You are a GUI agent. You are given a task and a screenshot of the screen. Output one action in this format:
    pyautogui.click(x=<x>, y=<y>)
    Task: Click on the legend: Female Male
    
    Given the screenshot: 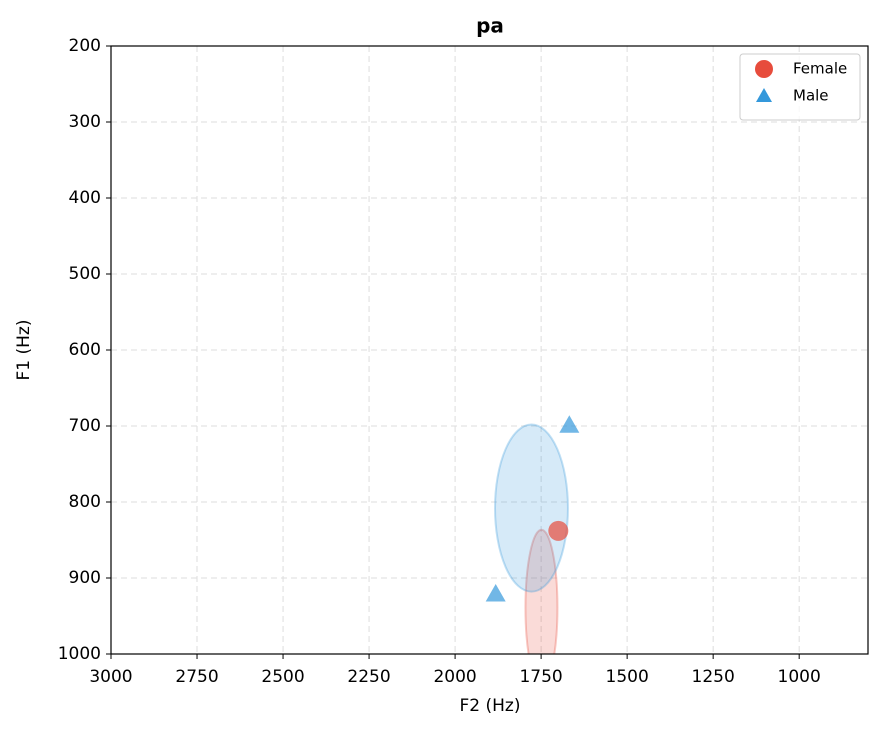 What is the action you would take?
    pyautogui.click(x=800, y=87)
    